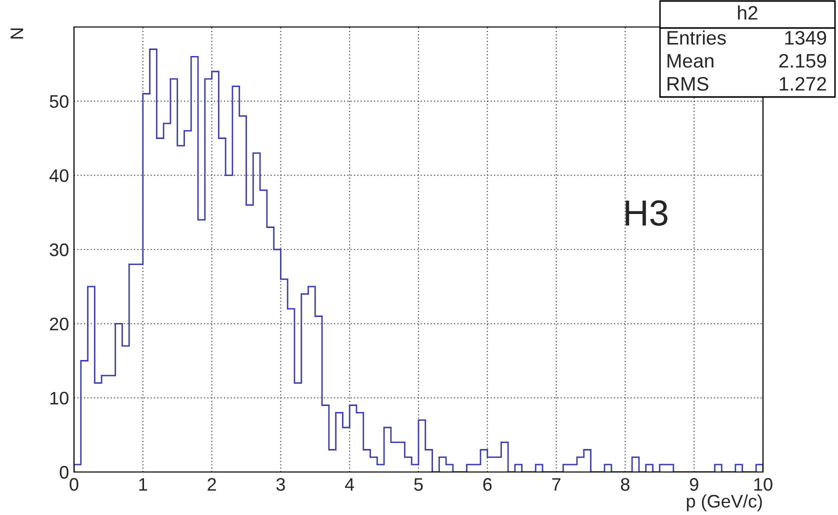 This screenshot has height=515, width=838. I want to click on annotation: H3, so click(647, 213).